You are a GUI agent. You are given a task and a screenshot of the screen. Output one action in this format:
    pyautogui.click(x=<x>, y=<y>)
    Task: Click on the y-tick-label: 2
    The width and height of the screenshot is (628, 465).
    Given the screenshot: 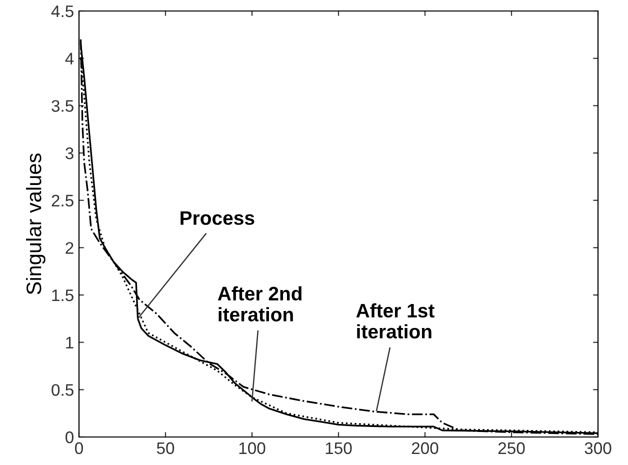 What is the action you would take?
    pyautogui.click(x=70, y=248)
    